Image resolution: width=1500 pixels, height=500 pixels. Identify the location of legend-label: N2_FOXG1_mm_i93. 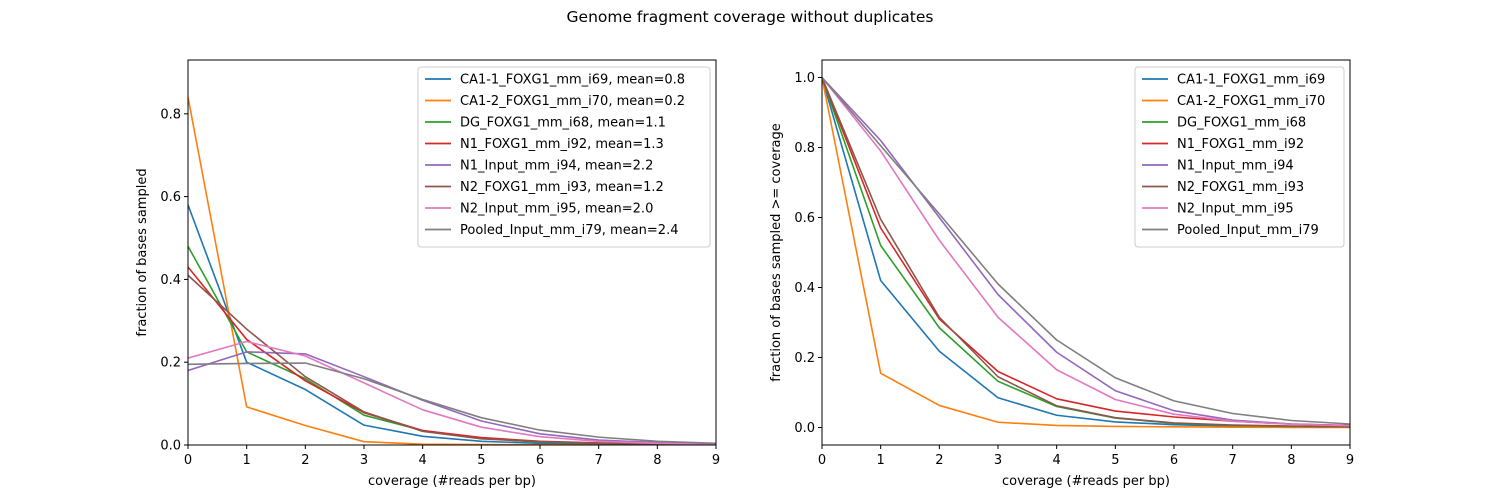
(1240, 187).